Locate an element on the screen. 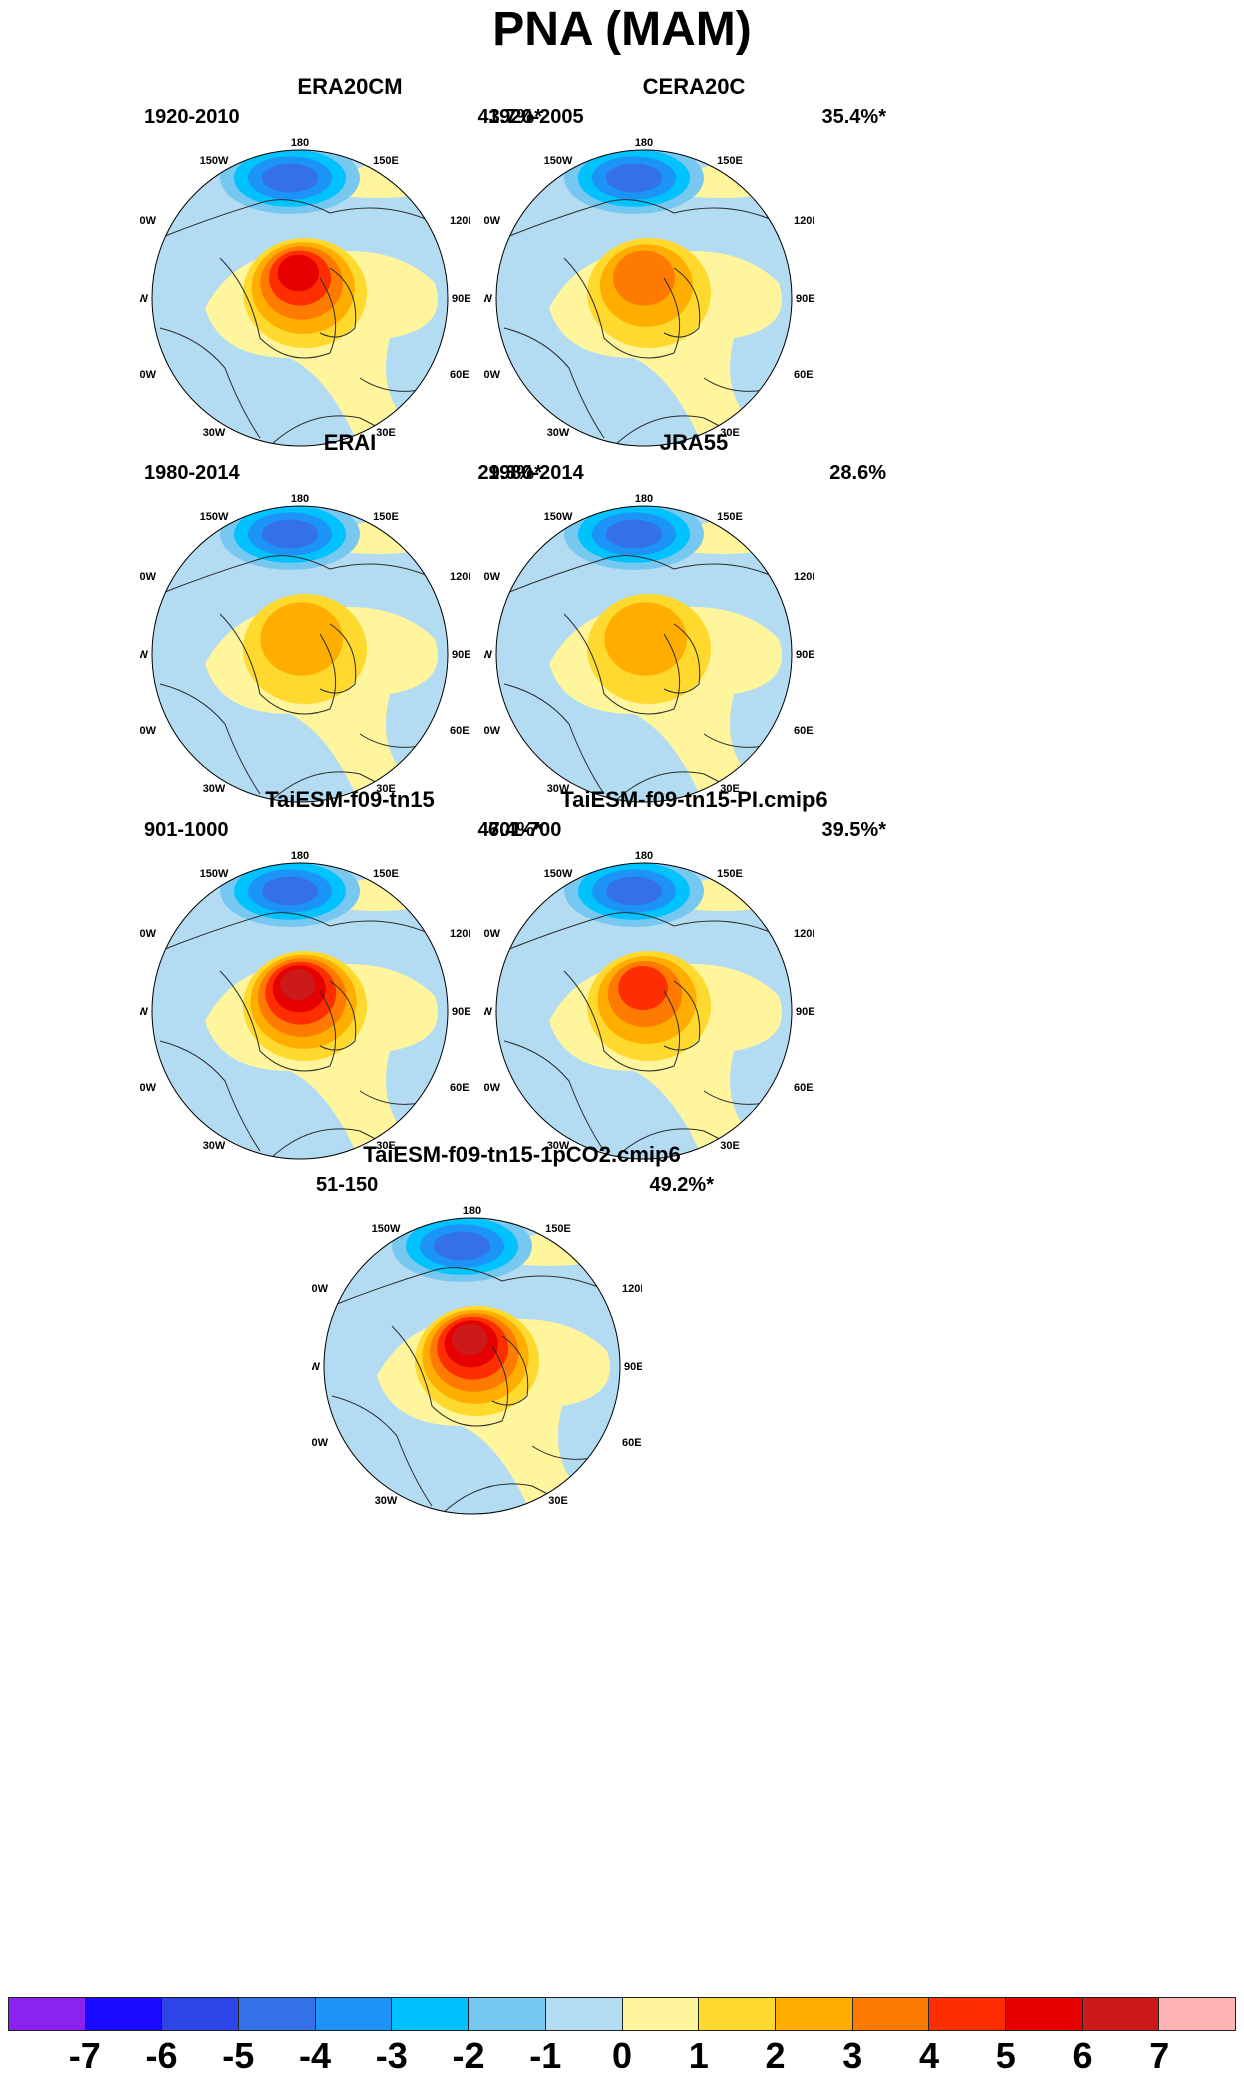 The width and height of the screenshot is (1244, 2081). panel-title: TaiESM-f09-tn15 is located at coordinates (350, 799).